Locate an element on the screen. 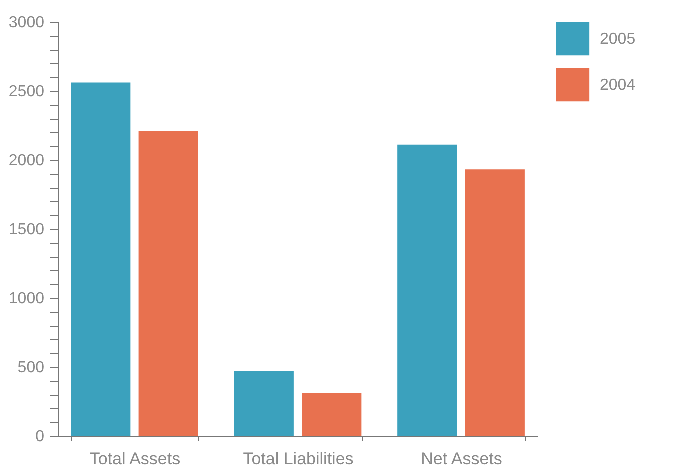 The image size is (692, 474). x-tick-label: Total Liabilities is located at coordinates (298, 459).